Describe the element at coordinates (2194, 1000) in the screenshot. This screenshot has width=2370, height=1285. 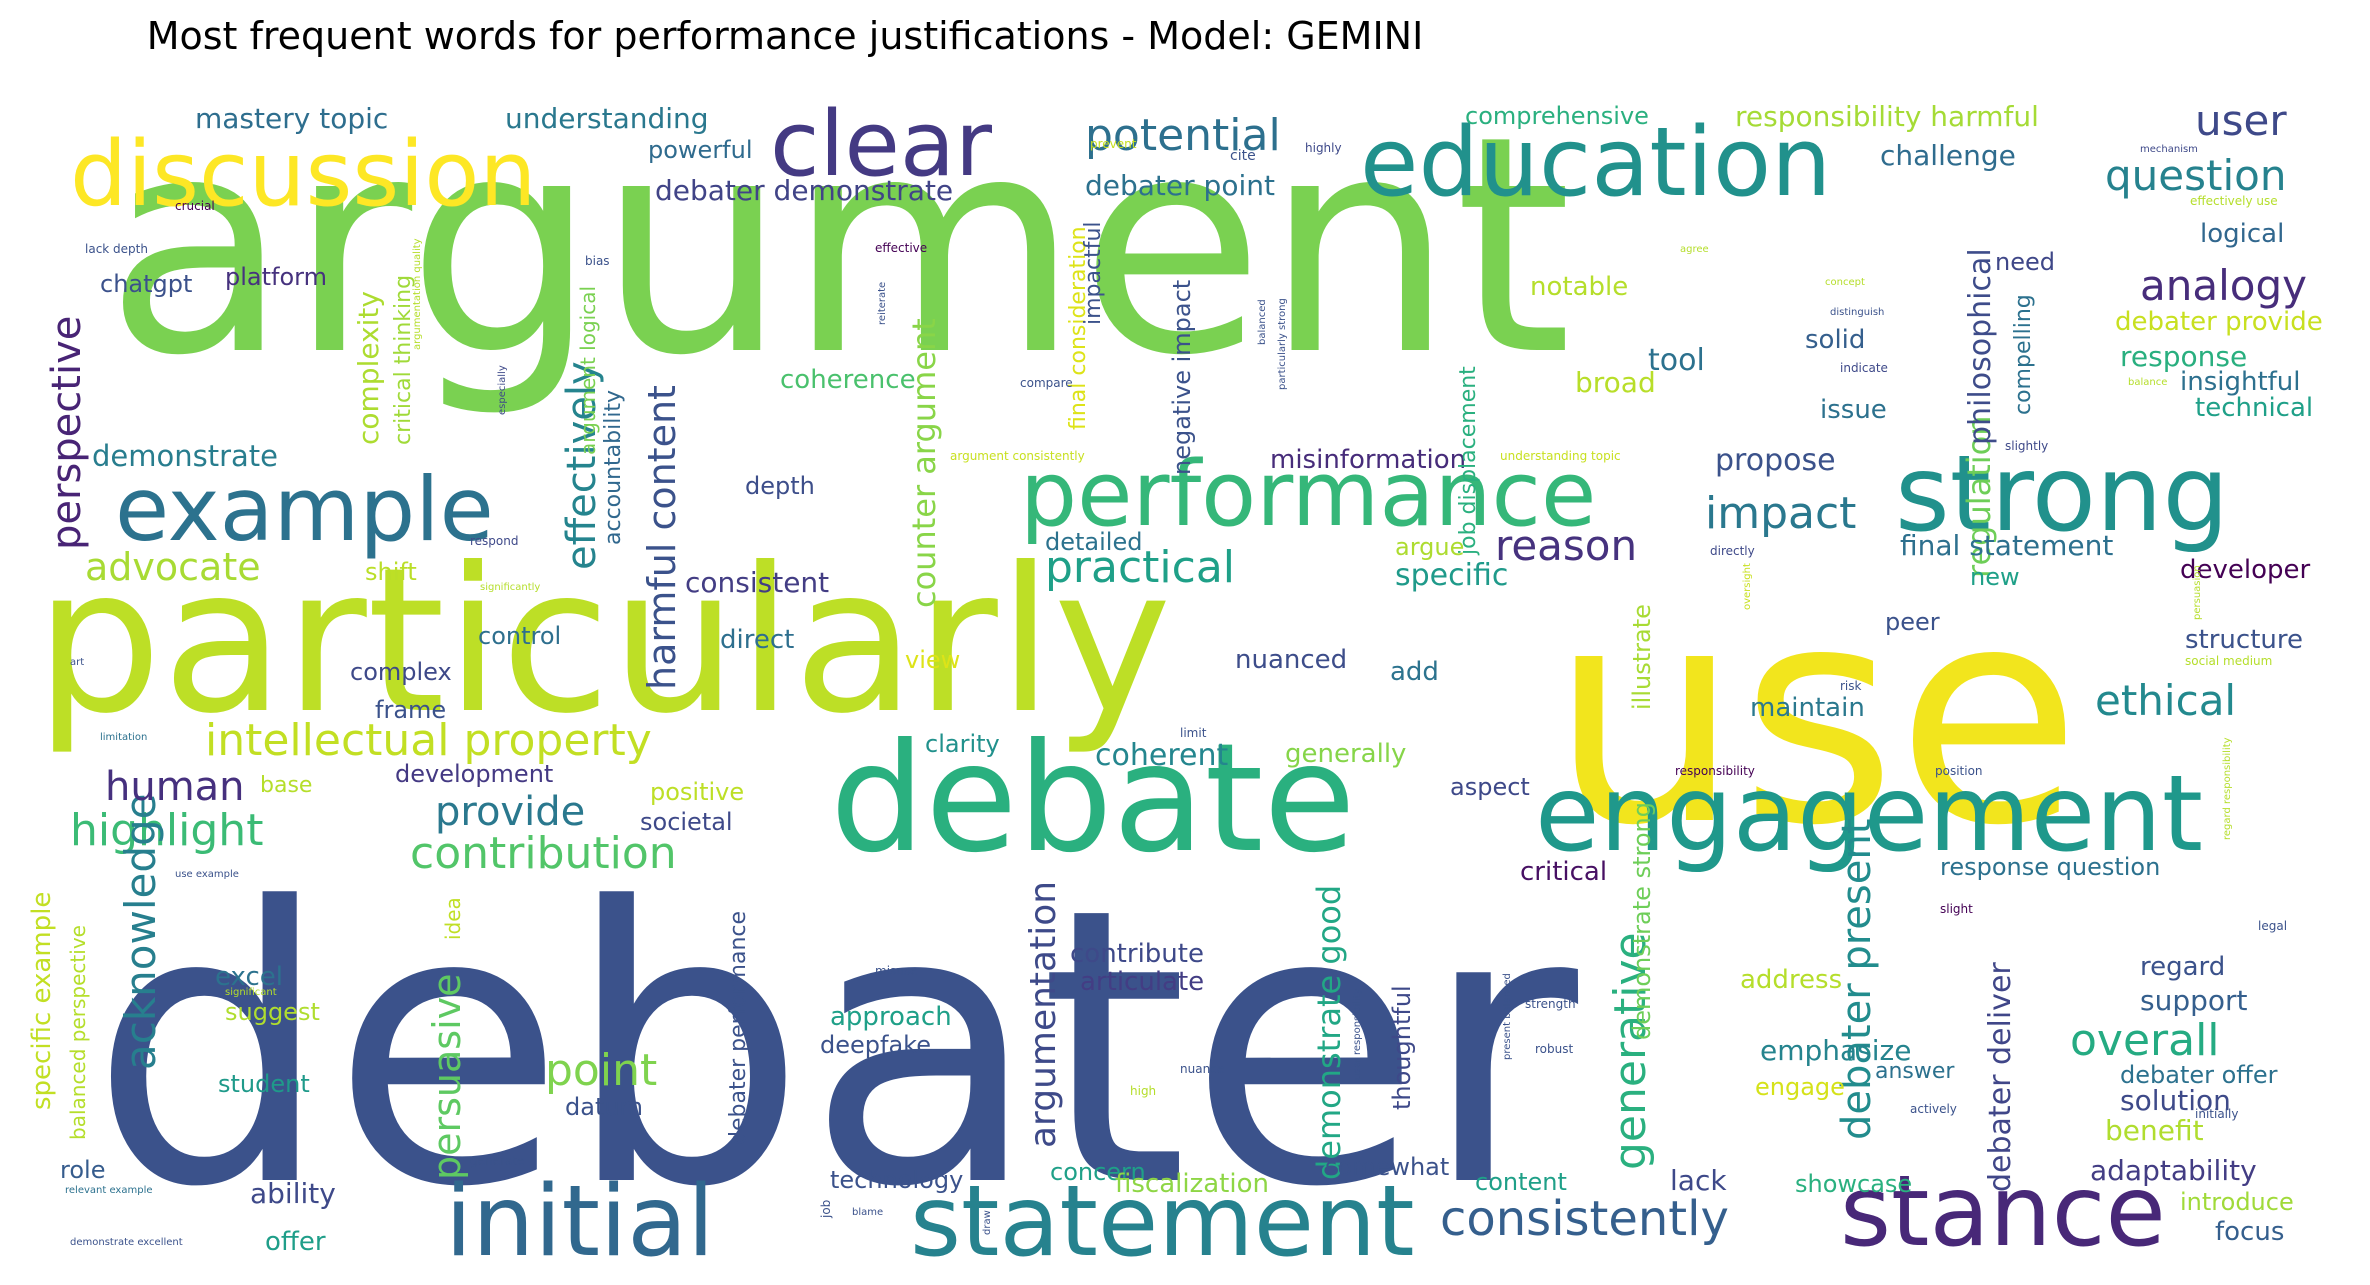
I see `word-support: support` at that location.